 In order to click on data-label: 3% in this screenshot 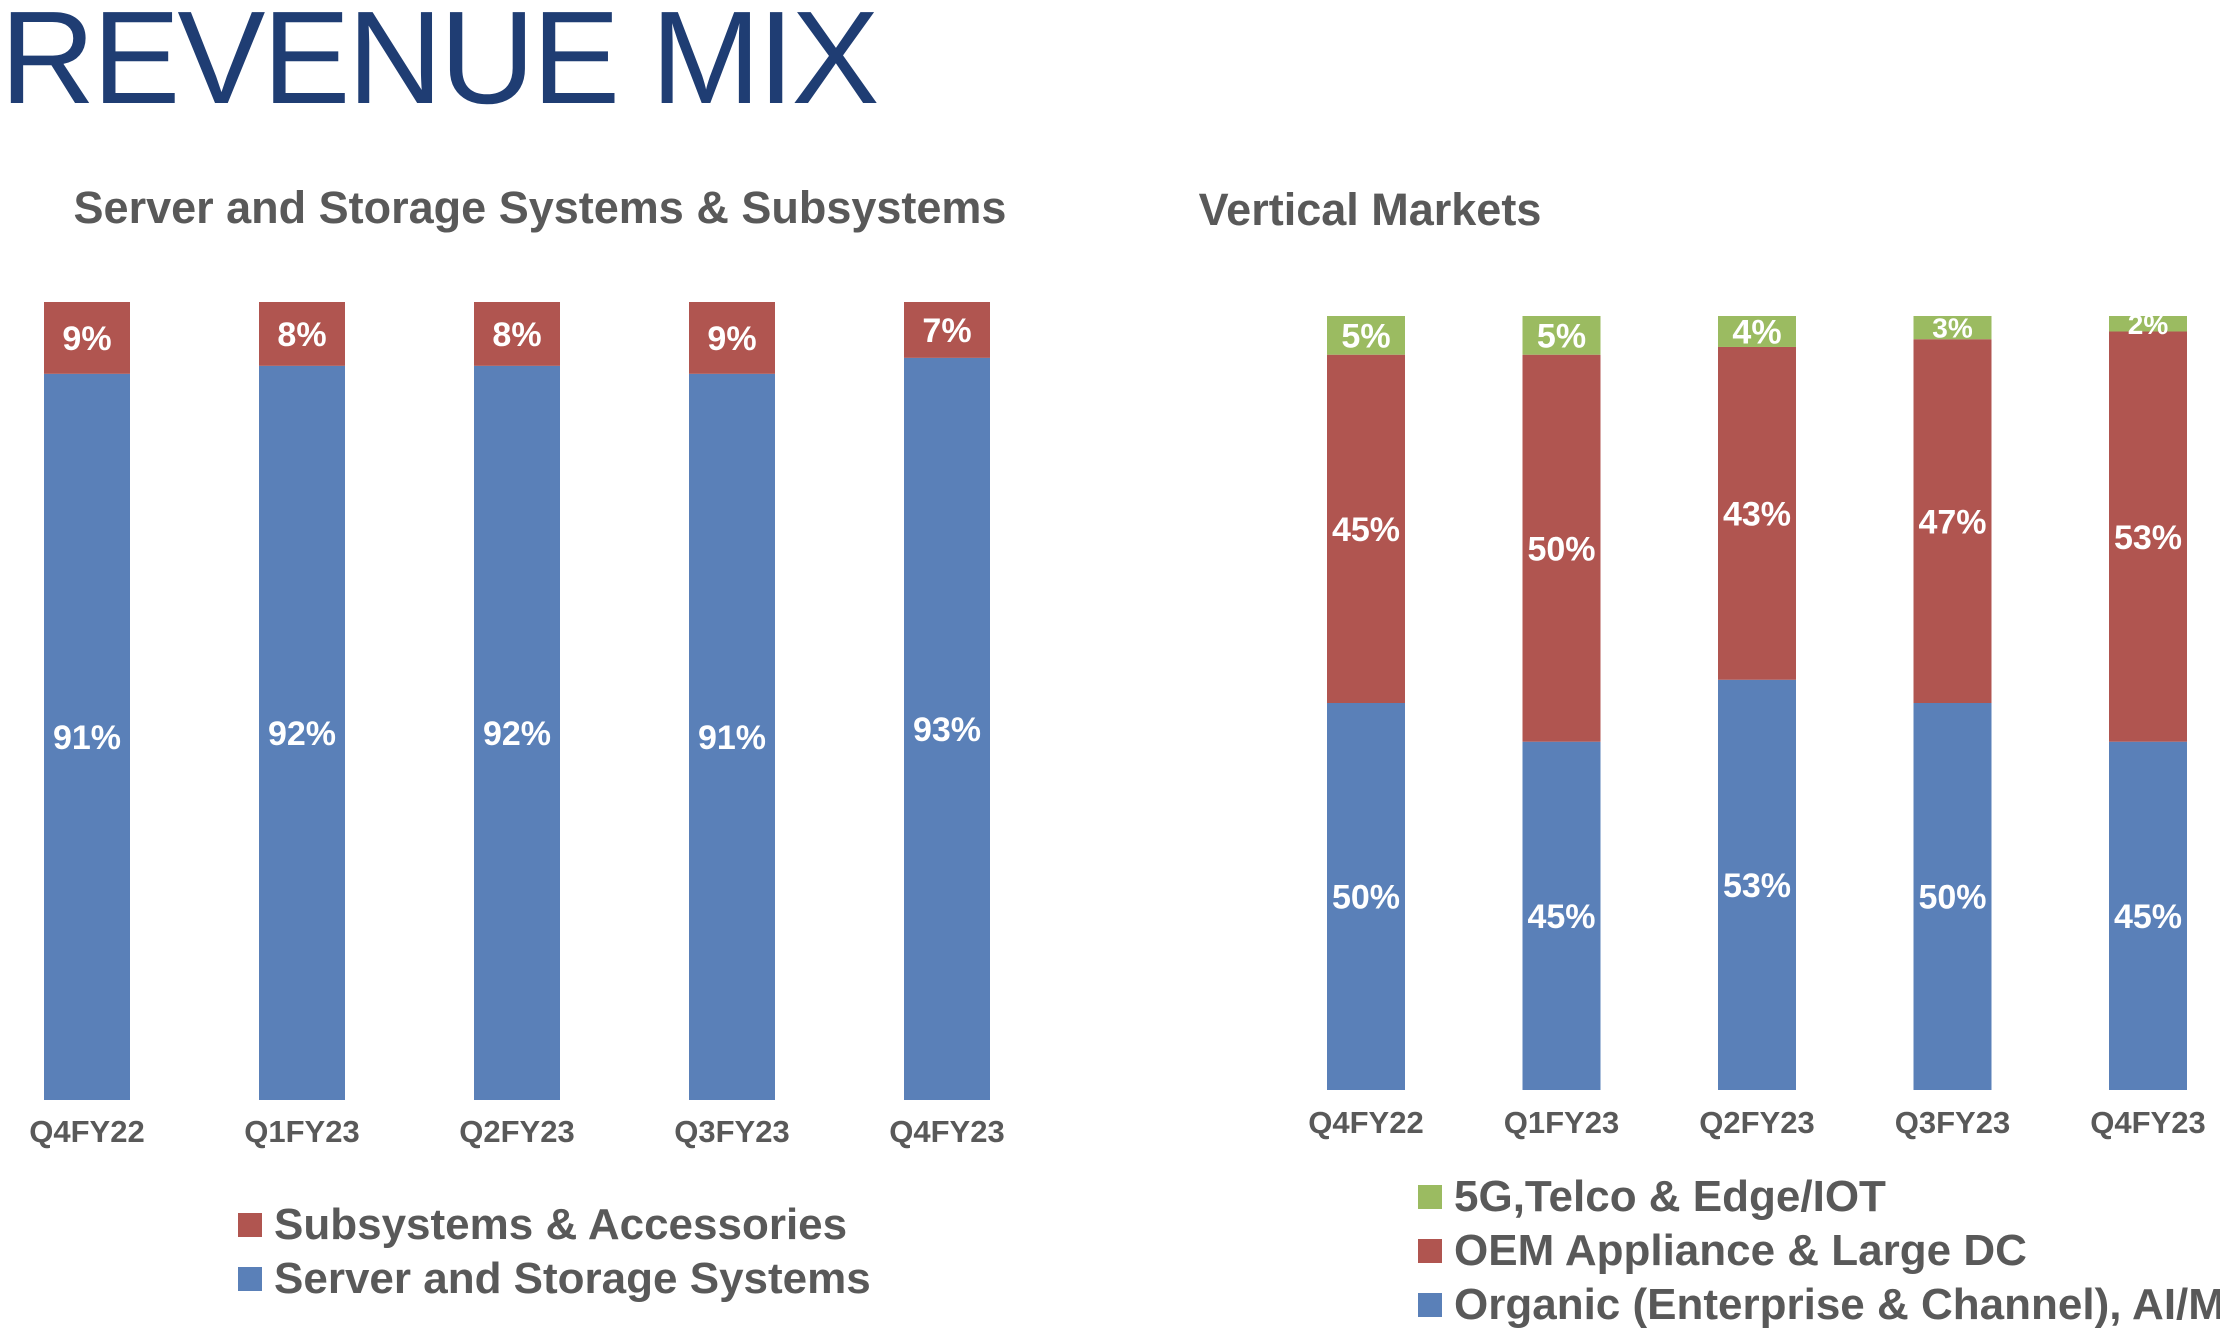, I will do `click(1952, 328)`.